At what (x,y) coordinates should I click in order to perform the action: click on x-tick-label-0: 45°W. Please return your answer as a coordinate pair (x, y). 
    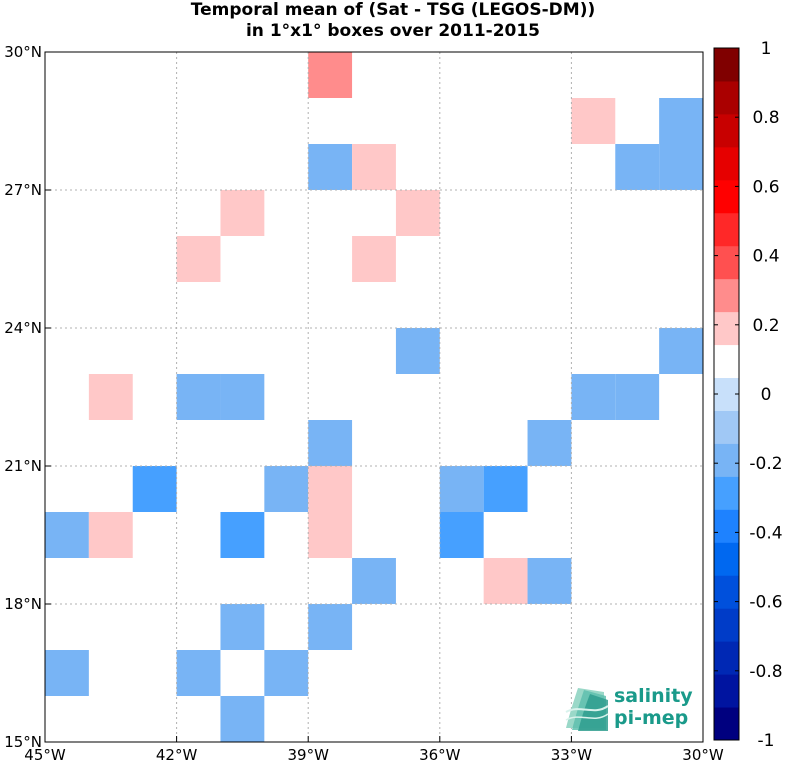
    Looking at the image, I should click on (45, 754).